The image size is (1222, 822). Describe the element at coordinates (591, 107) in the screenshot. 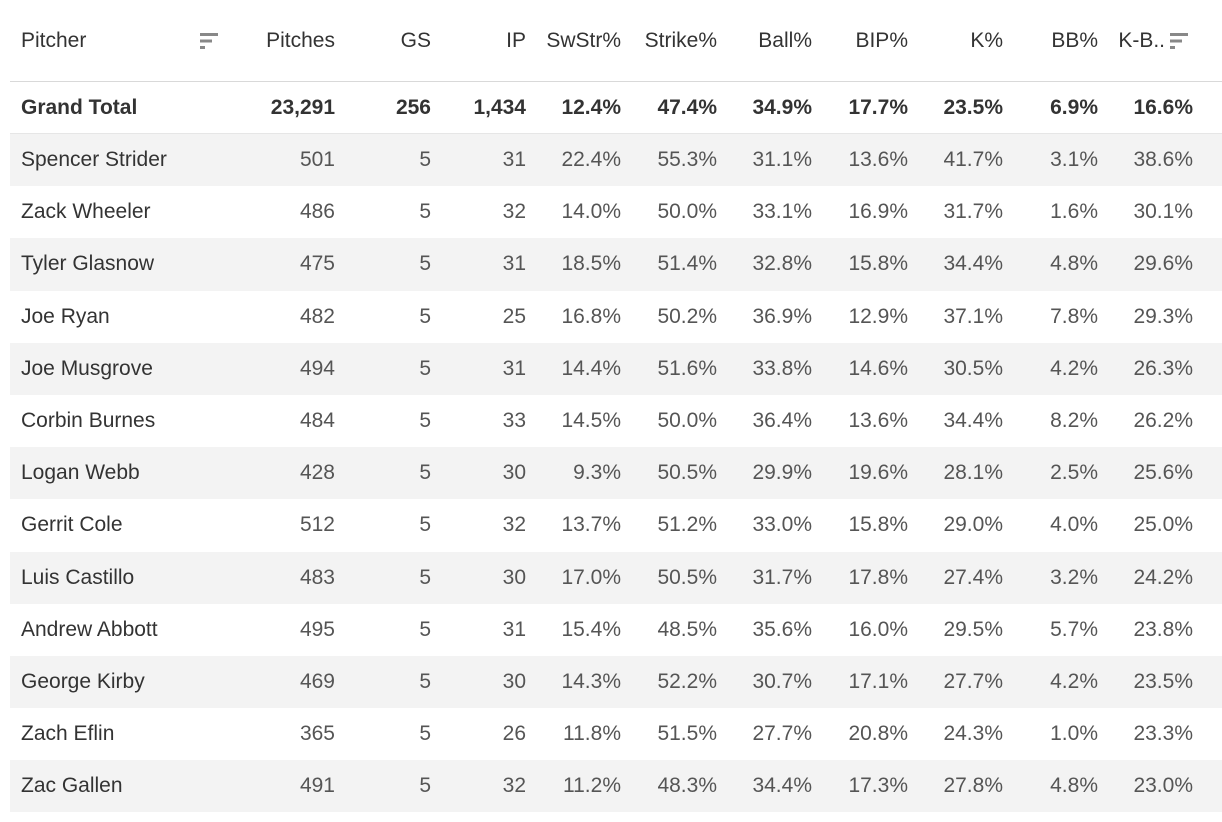

I see `total-swstr: 12.4%` at that location.